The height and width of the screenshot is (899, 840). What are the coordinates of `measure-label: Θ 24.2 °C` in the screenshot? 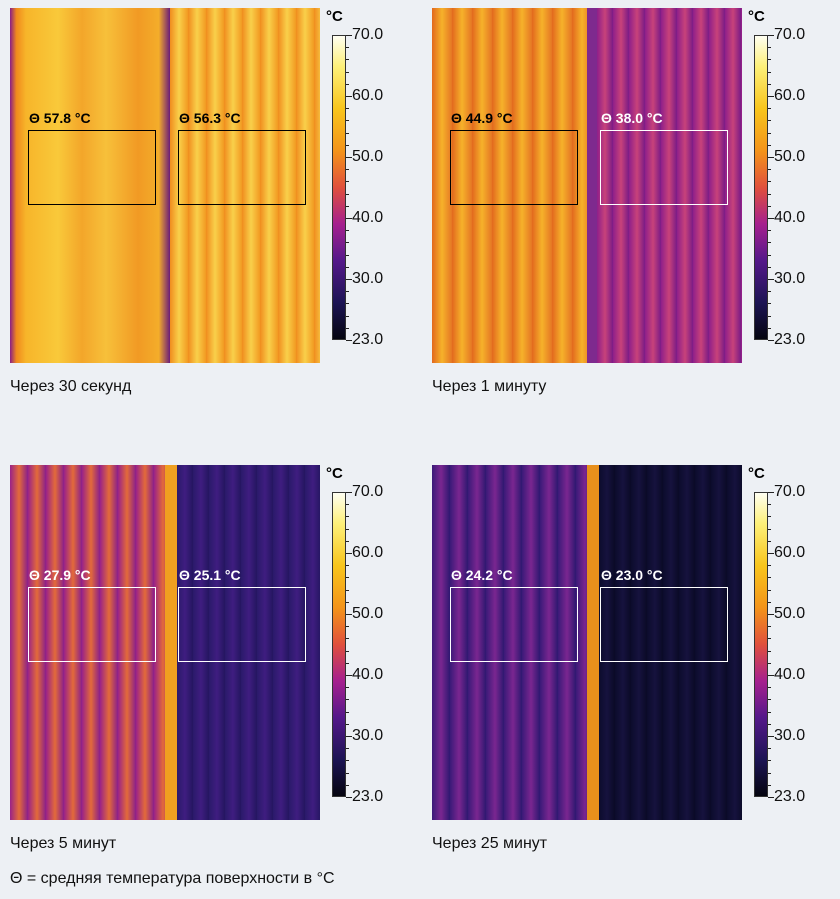 It's located at (482, 575).